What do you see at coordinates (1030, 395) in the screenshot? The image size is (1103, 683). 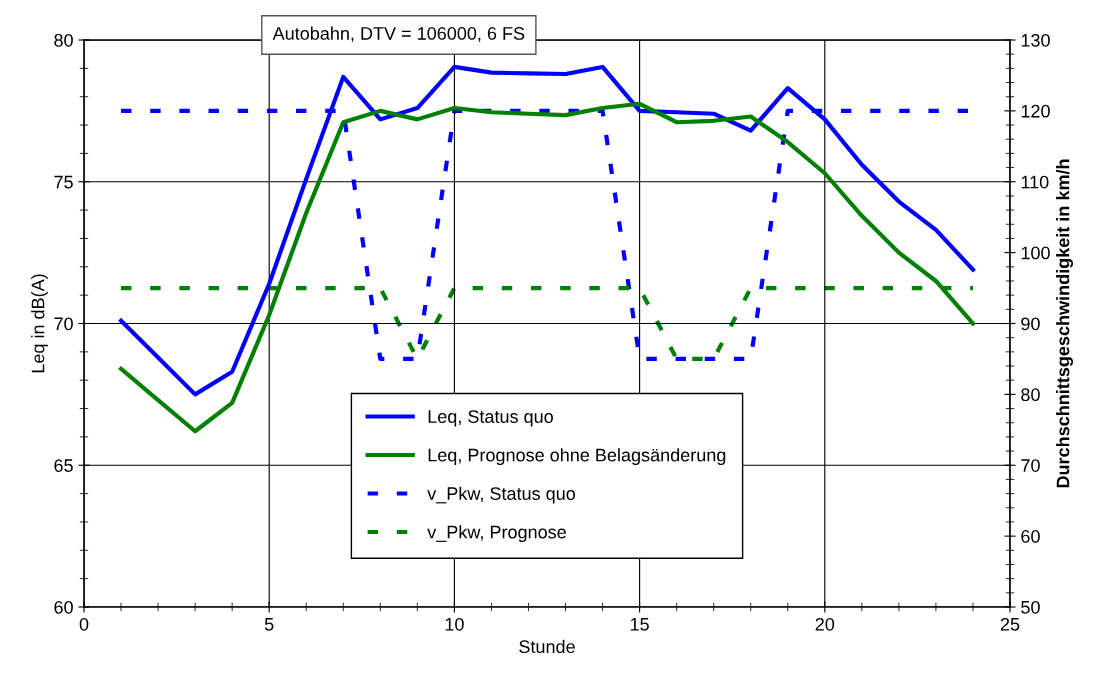 I see `y2-tick-label: 80` at bounding box center [1030, 395].